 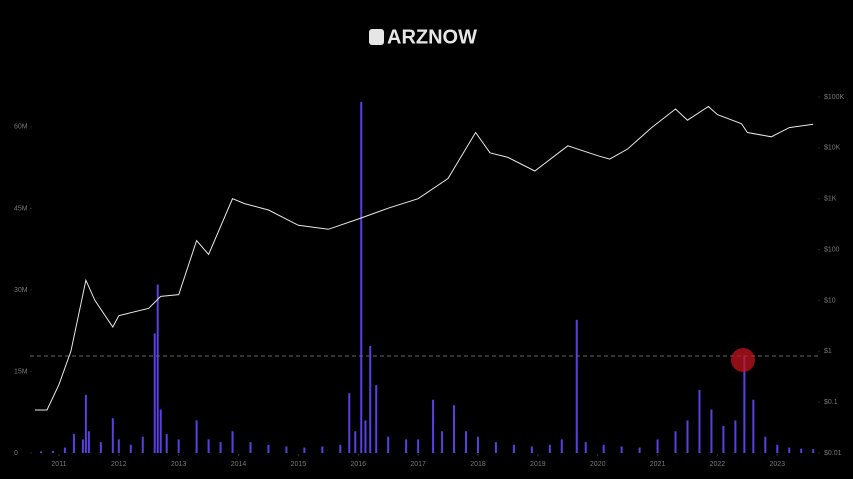 What do you see at coordinates (538, 464) in the screenshot?
I see `x-tick-label: 2019` at bounding box center [538, 464].